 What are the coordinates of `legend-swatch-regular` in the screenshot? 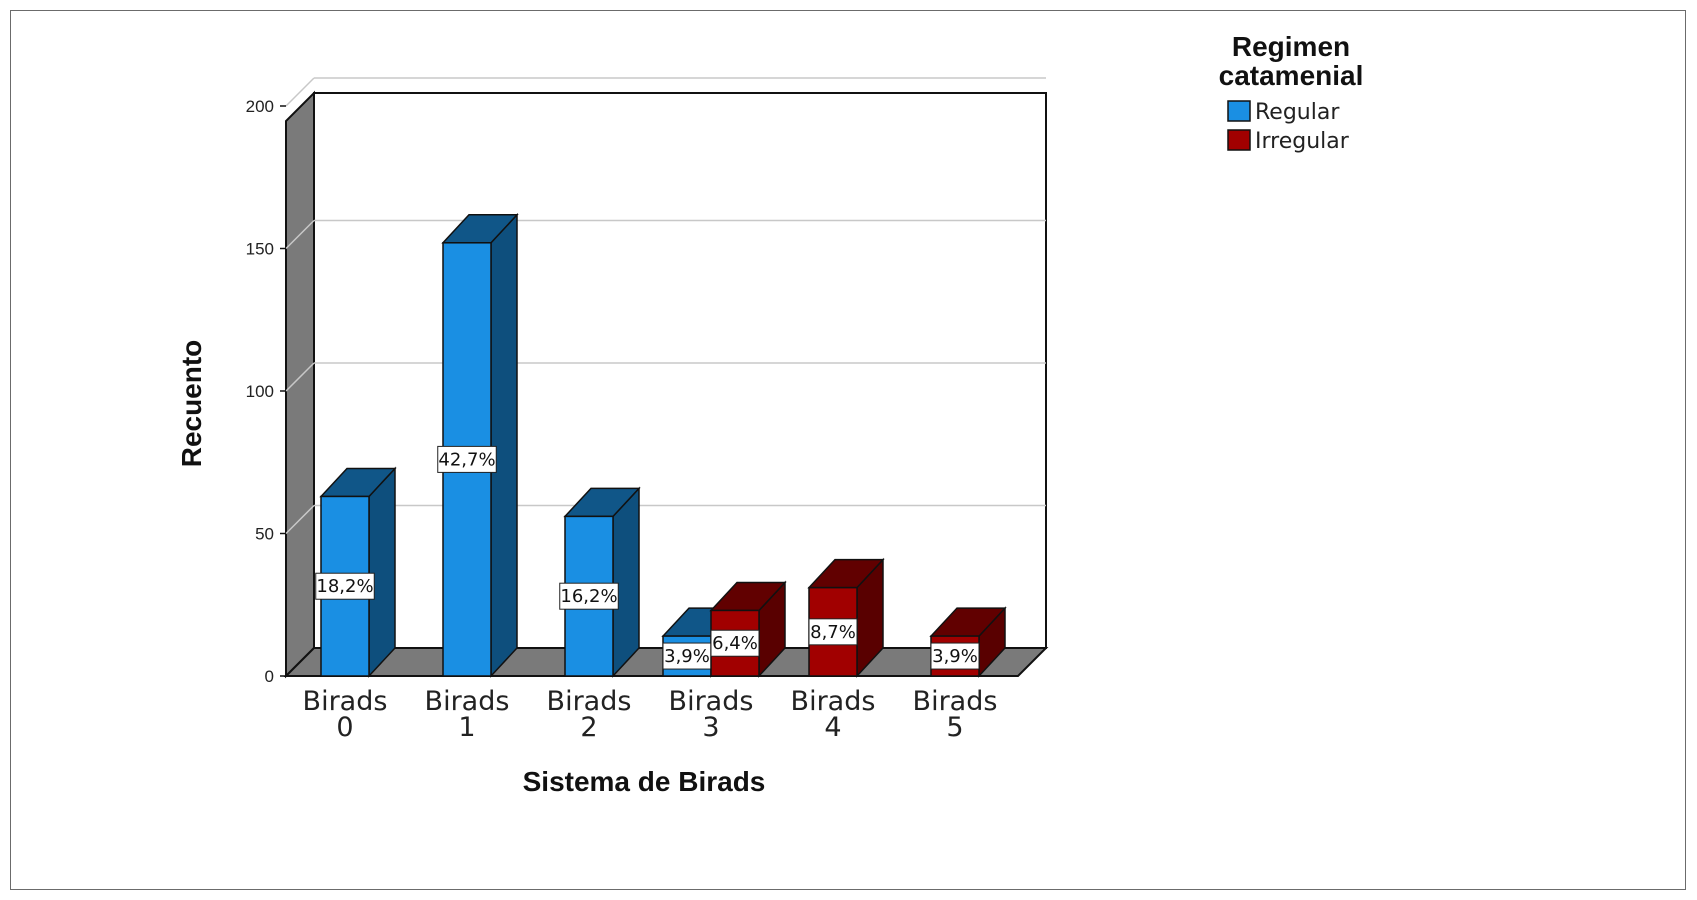 It's located at (1239, 111).